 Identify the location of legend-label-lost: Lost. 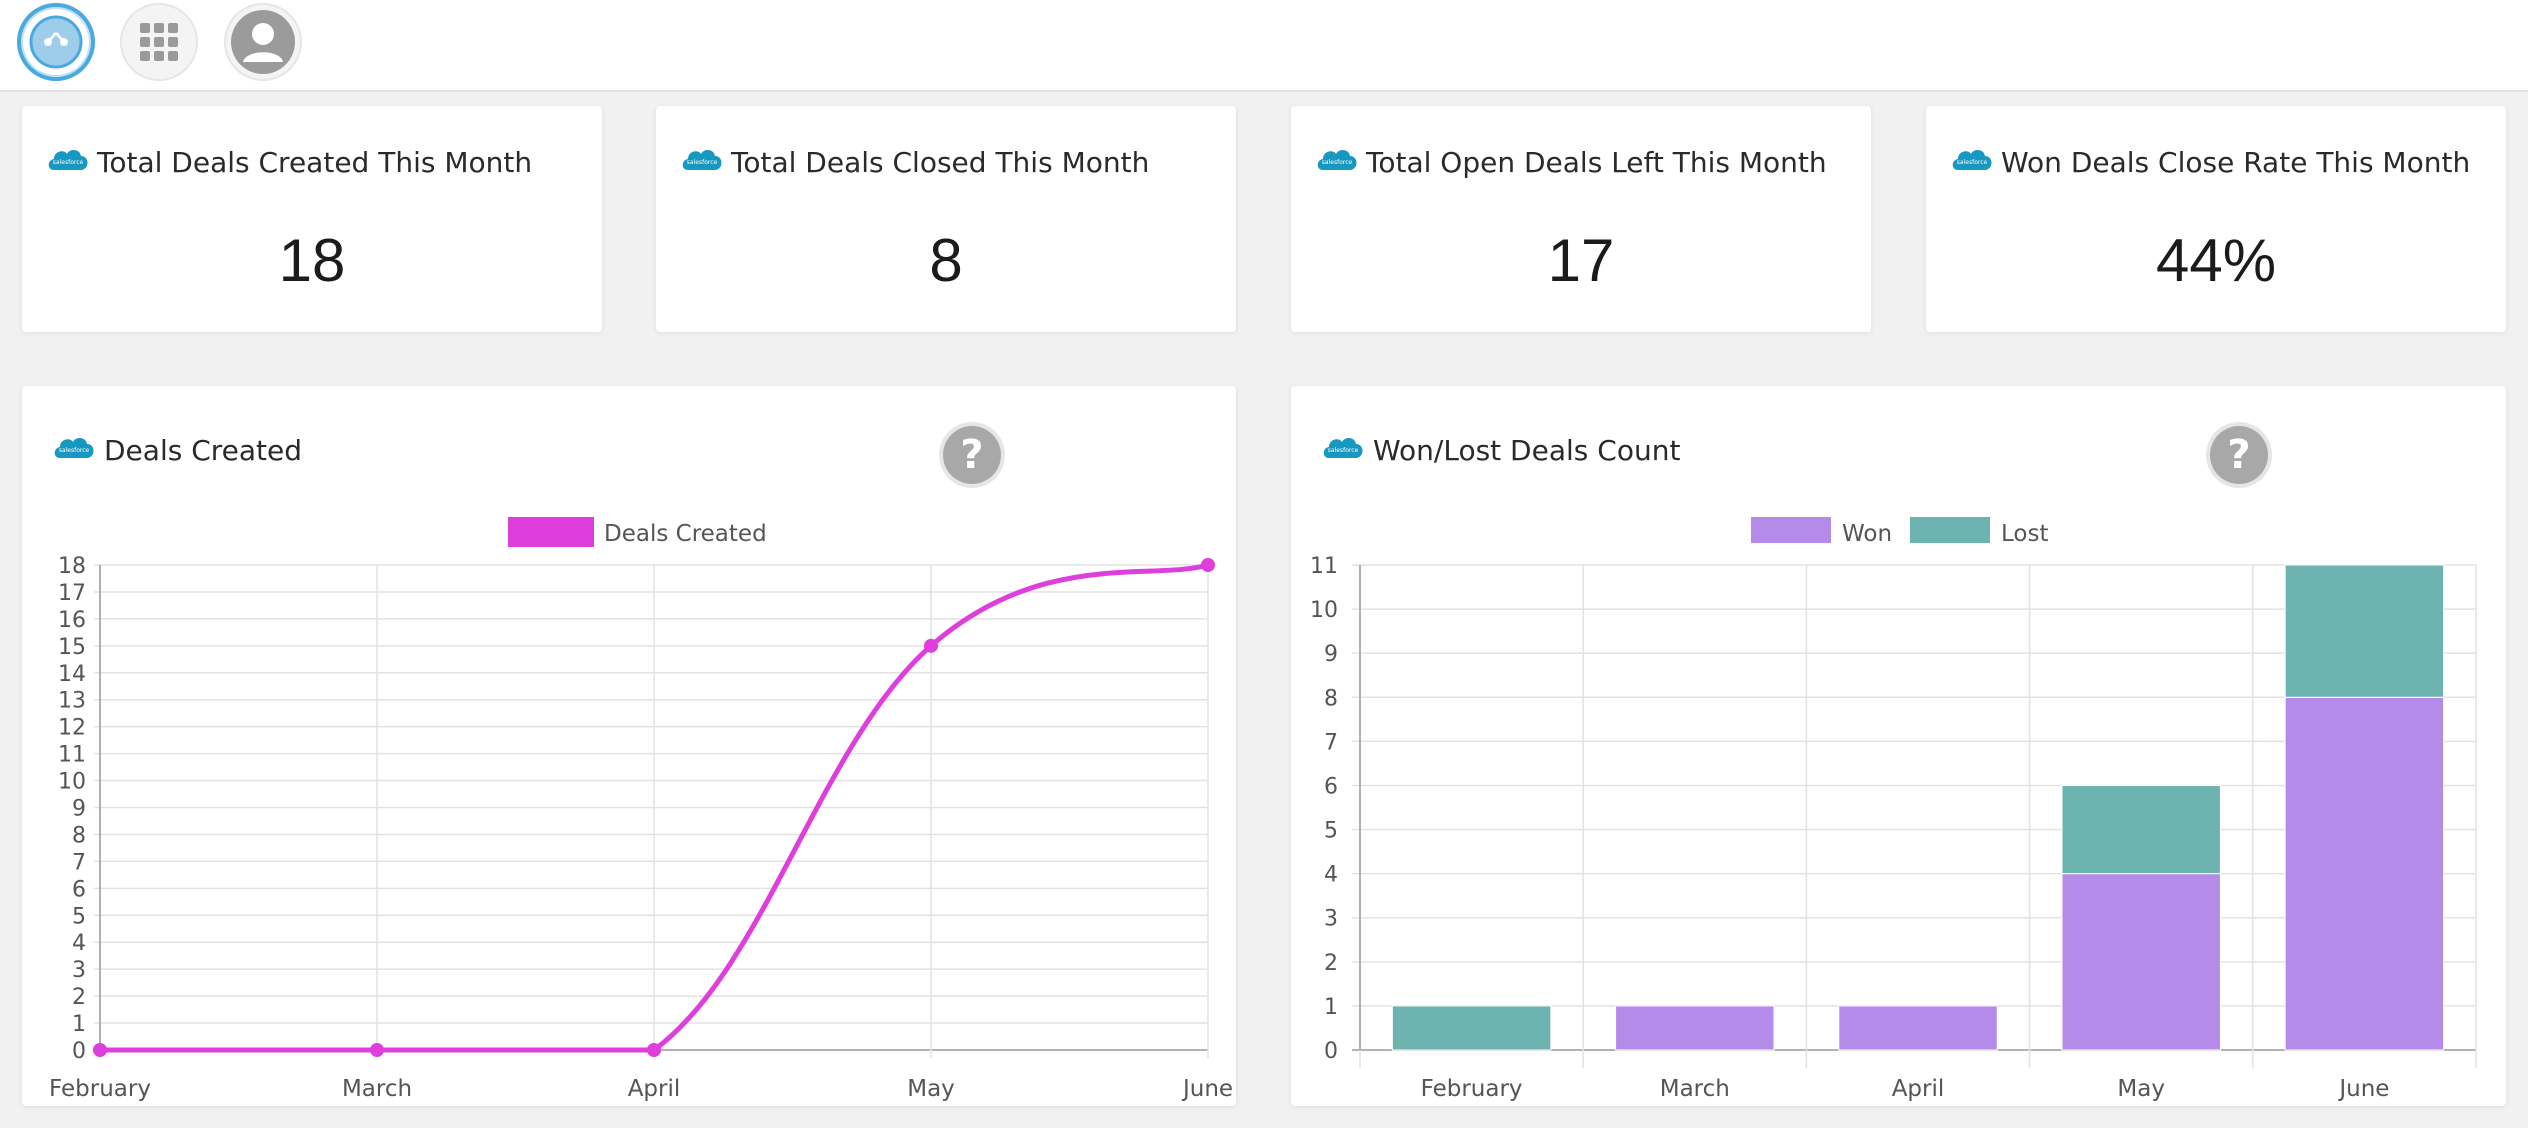
(2024, 534).